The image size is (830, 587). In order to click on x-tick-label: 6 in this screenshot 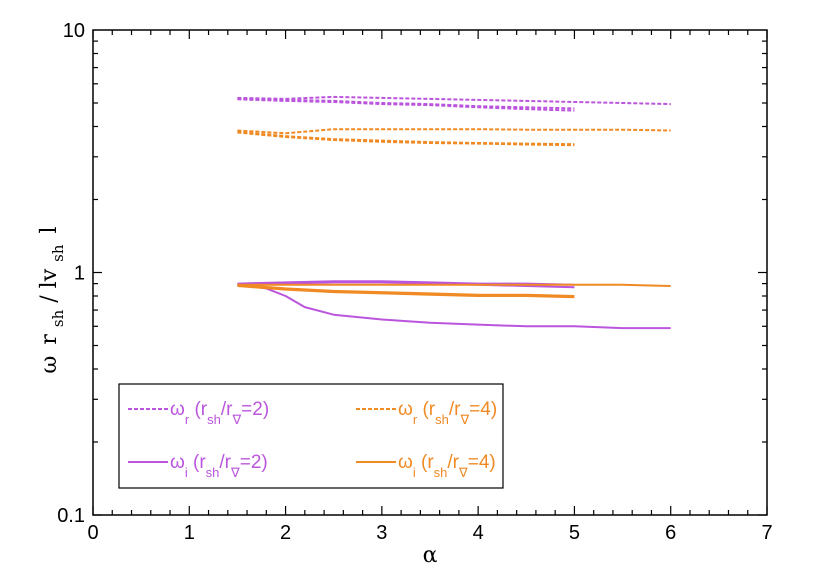, I will do `click(670, 533)`.